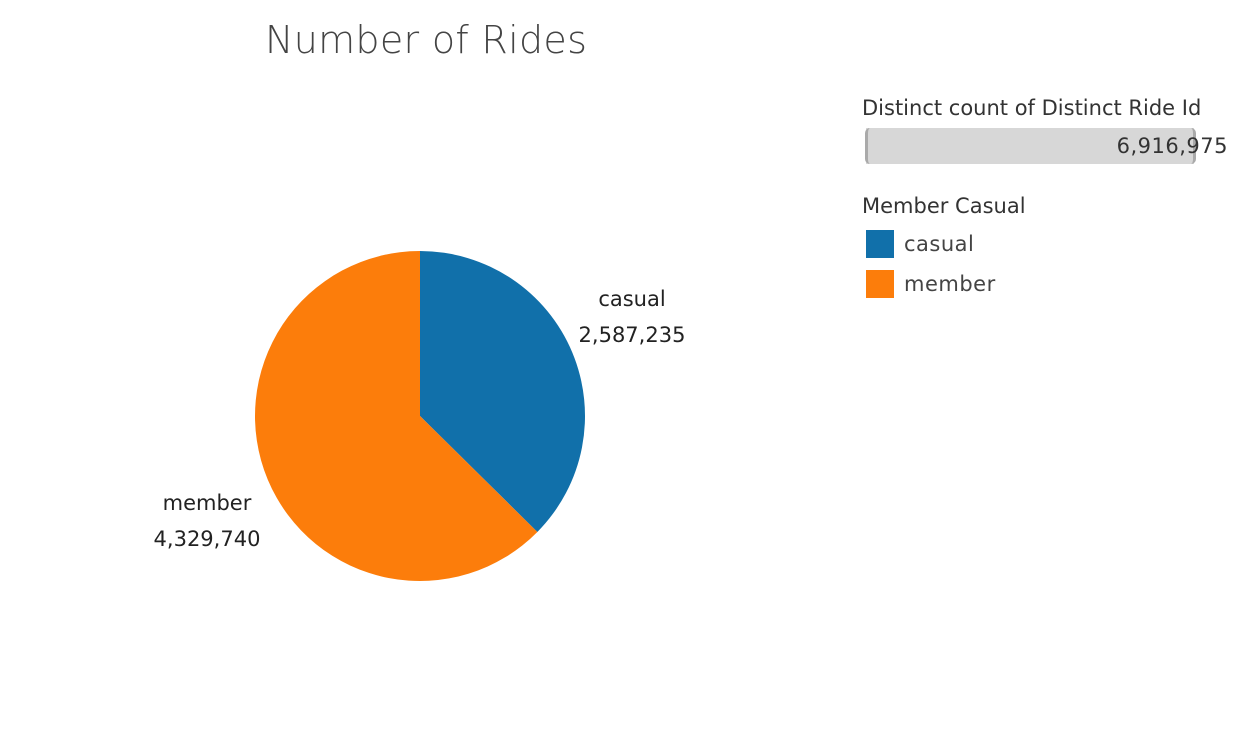 The width and height of the screenshot is (1234, 746). What do you see at coordinates (880, 244) in the screenshot?
I see `legend-swatch-casual` at bounding box center [880, 244].